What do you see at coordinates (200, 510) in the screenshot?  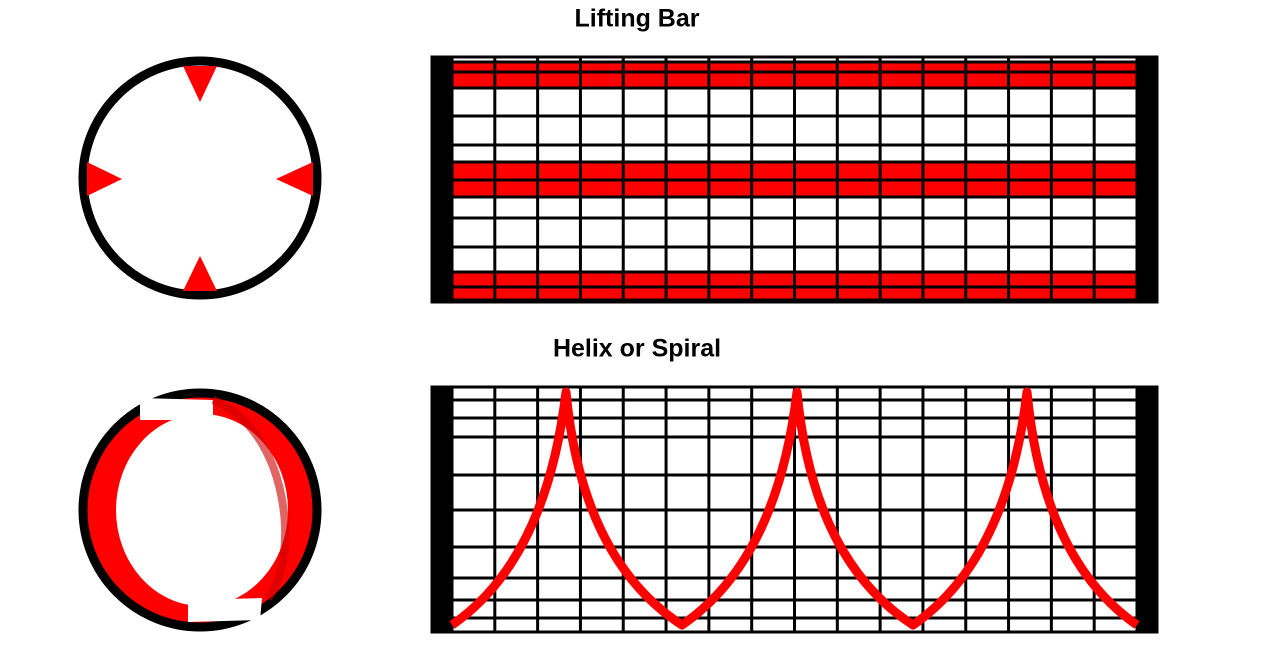 I see `helix-cross-section` at bounding box center [200, 510].